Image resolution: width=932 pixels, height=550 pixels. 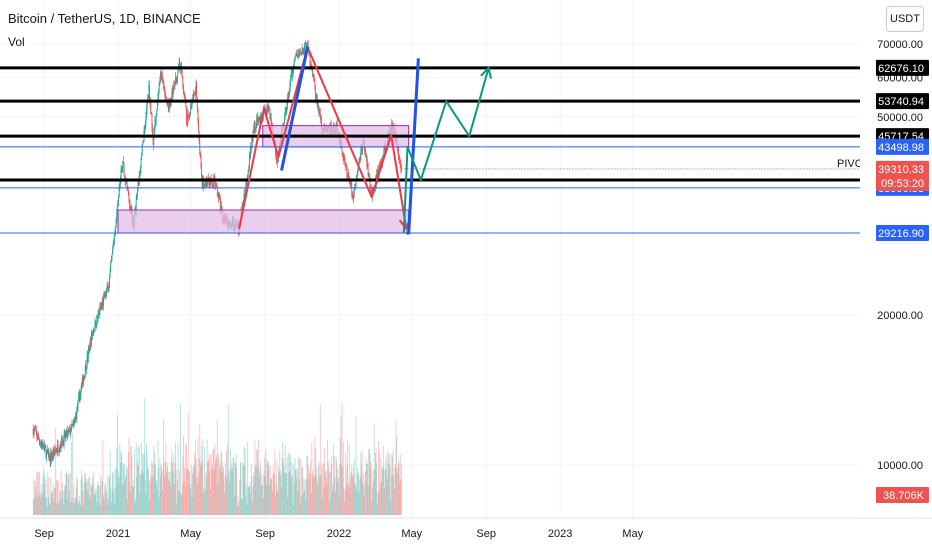 What do you see at coordinates (16, 42) in the screenshot?
I see `volume-indicator-label: Vol` at bounding box center [16, 42].